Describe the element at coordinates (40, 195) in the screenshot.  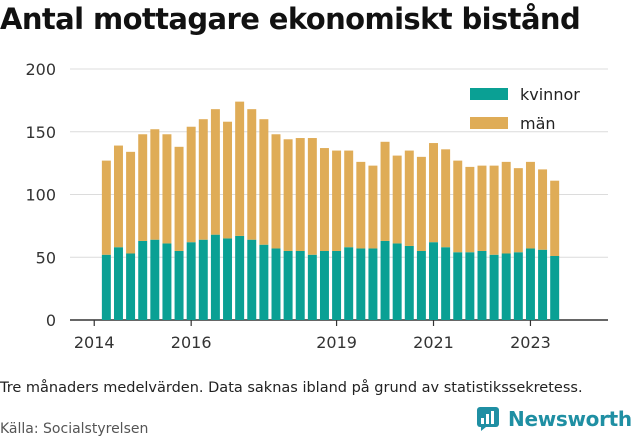
I see `y-tick-label: 100` at that location.